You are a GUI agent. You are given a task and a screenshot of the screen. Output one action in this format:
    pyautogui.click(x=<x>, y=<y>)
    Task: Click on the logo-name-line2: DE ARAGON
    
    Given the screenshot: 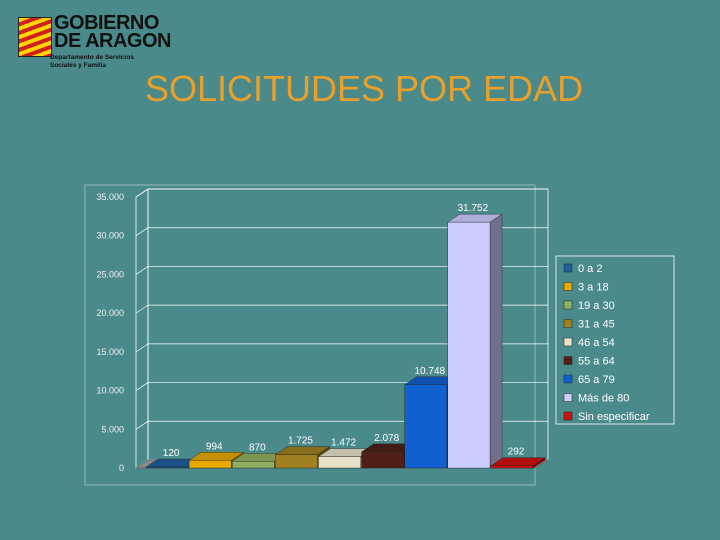 What is the action you would take?
    pyautogui.click(x=112, y=41)
    